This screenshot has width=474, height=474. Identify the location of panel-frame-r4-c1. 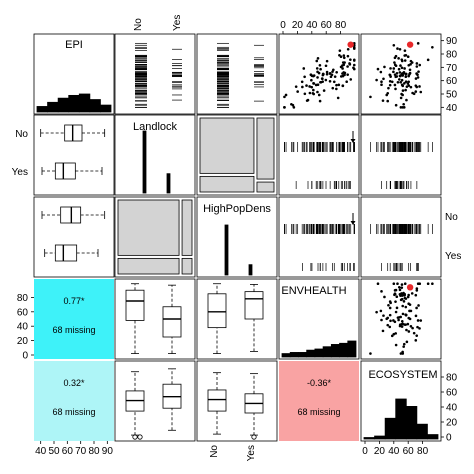
(155, 401).